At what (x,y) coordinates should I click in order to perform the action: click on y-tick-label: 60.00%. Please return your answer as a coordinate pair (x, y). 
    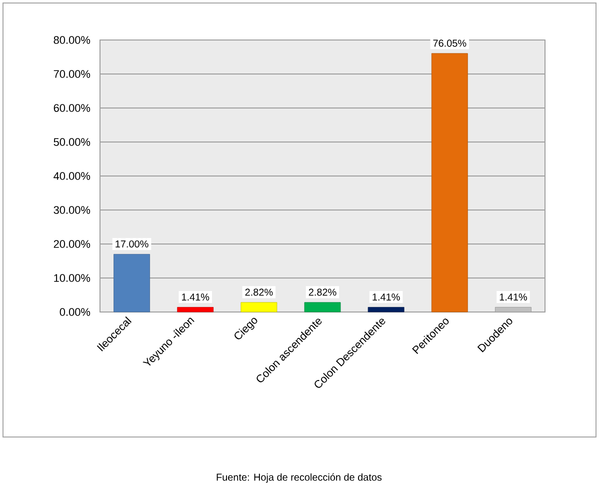
    Looking at the image, I should click on (72, 108).